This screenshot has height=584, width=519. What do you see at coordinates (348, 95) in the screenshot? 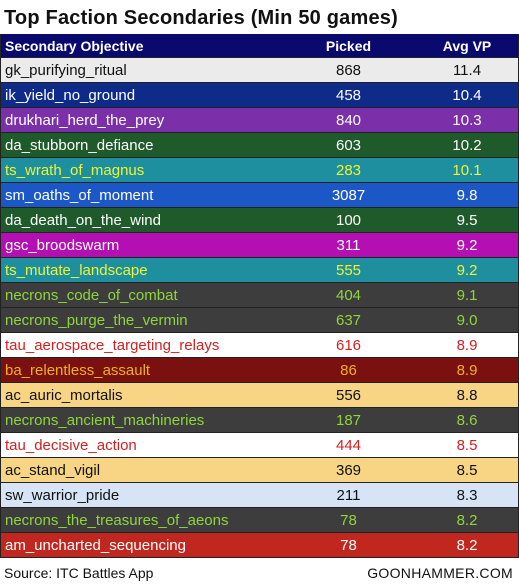
I see `cell-picked: 458` at bounding box center [348, 95].